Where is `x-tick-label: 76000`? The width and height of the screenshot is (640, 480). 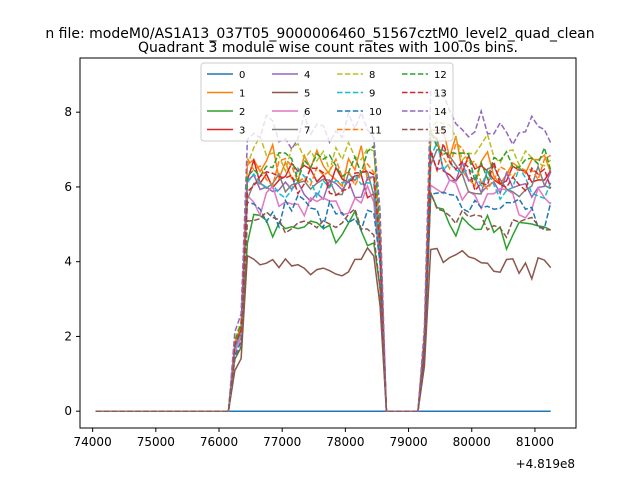 x-tick-label: 76000 is located at coordinates (219, 442).